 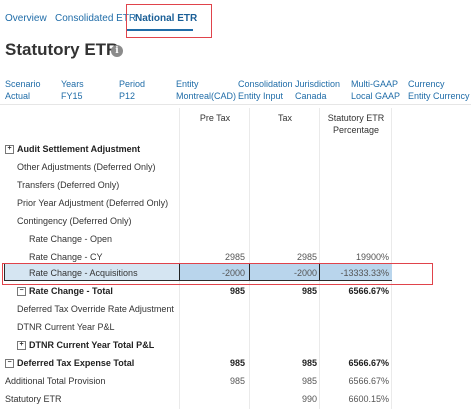 I want to click on pov-value: FY15, so click(x=72, y=96).